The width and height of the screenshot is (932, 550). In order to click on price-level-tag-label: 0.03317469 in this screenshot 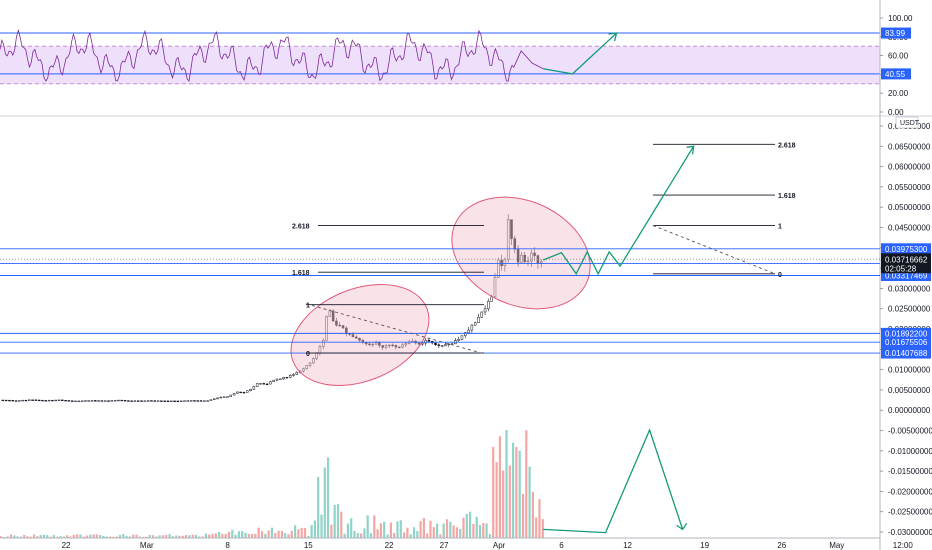, I will do `click(906, 276)`.